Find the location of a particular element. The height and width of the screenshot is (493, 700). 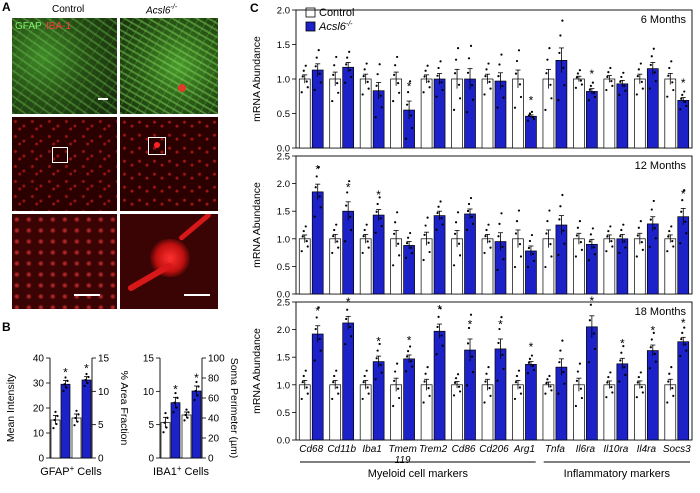

x-tick-label: Cd206 is located at coordinates (494, 449).